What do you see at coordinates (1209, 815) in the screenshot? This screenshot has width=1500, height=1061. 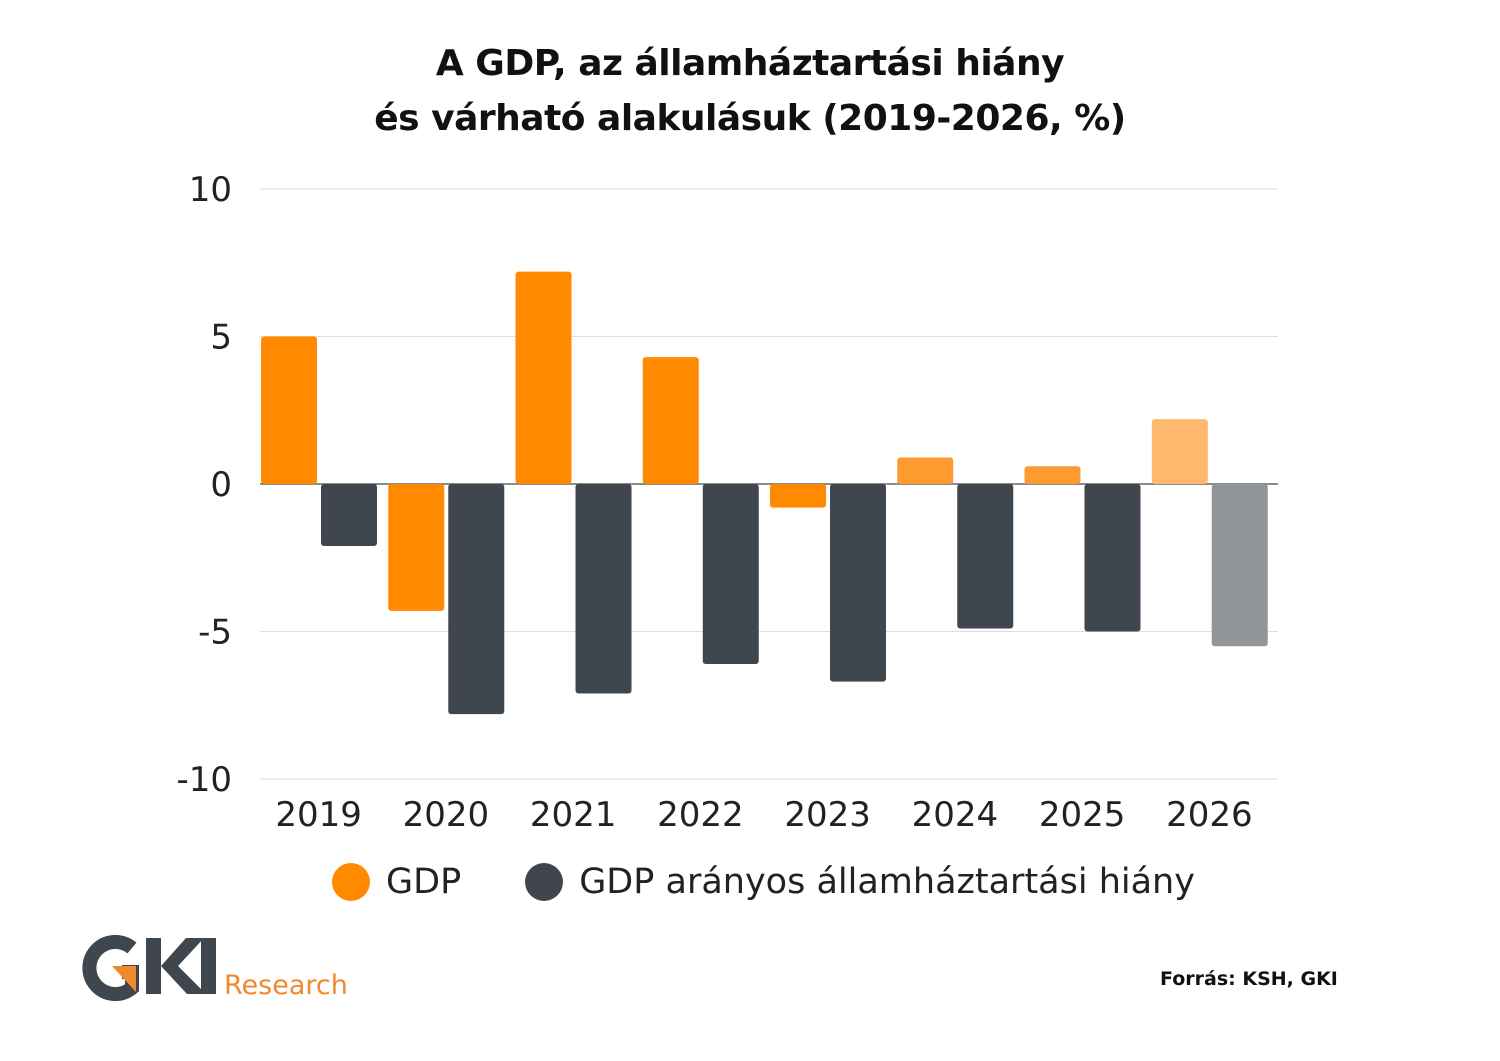 I see `x-tick-label: 2026` at bounding box center [1209, 815].